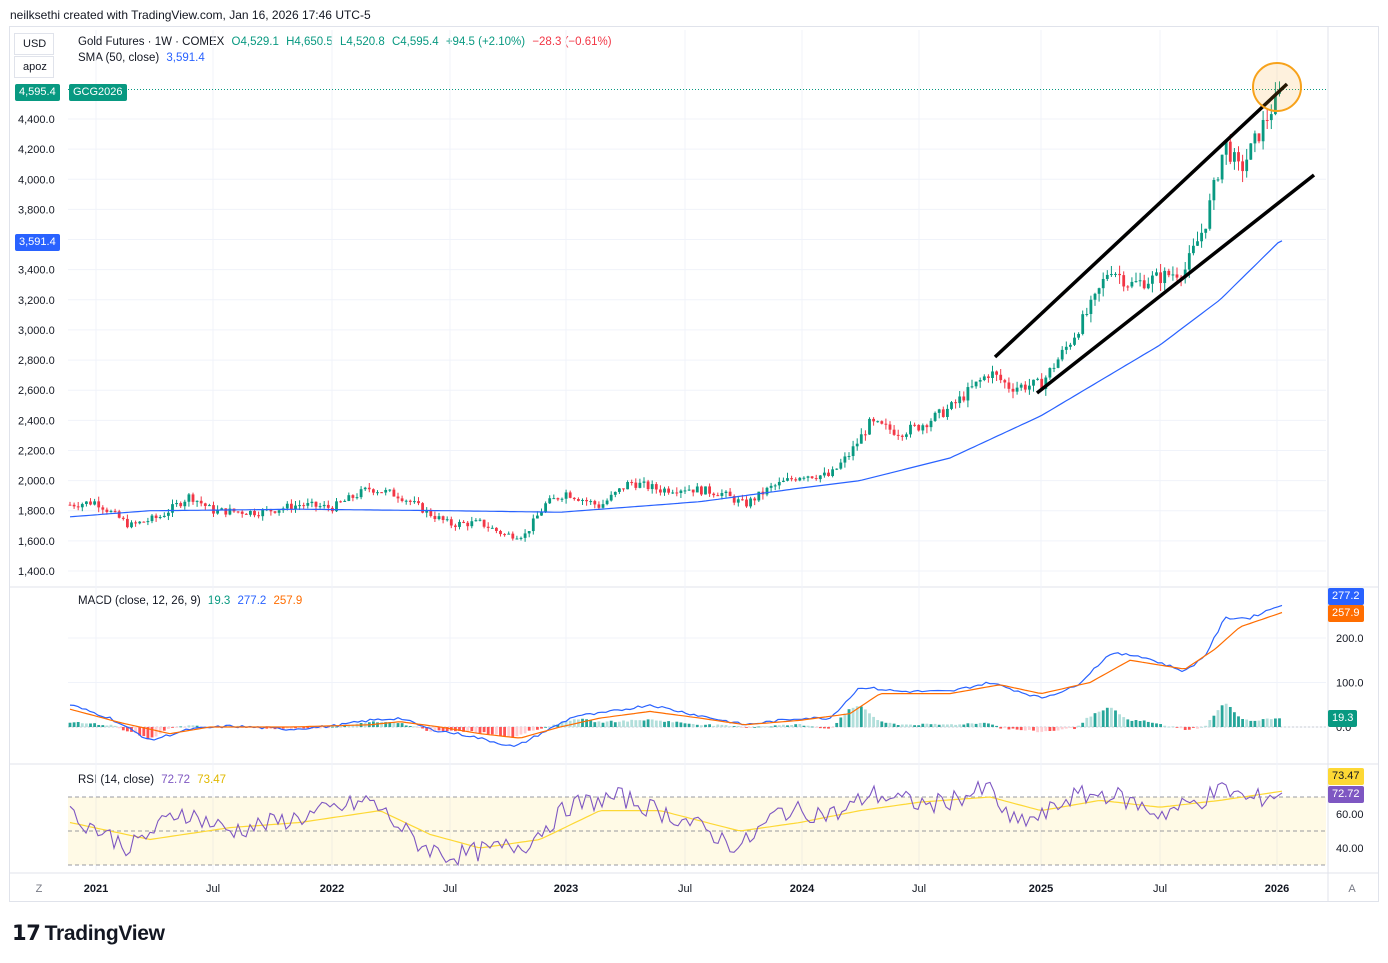 The height and width of the screenshot is (963, 1388). Describe the element at coordinates (151, 42) in the screenshot. I see `symbol-label: Gold Futures · 1W · COMEX` at that location.